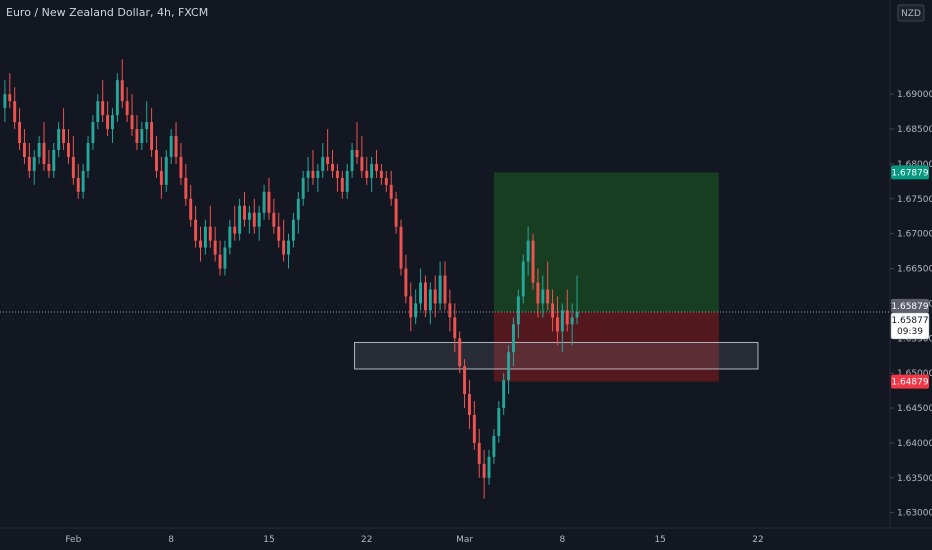 The width and height of the screenshot is (932, 550). What do you see at coordinates (914, 95) in the screenshot?
I see `price-tick-label: 1.69000` at bounding box center [914, 95].